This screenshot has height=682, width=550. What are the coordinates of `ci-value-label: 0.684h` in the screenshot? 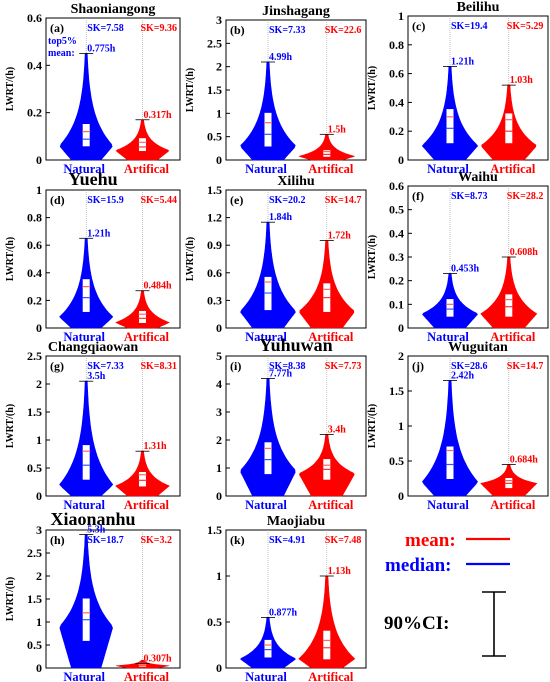 It's located at (524, 460).